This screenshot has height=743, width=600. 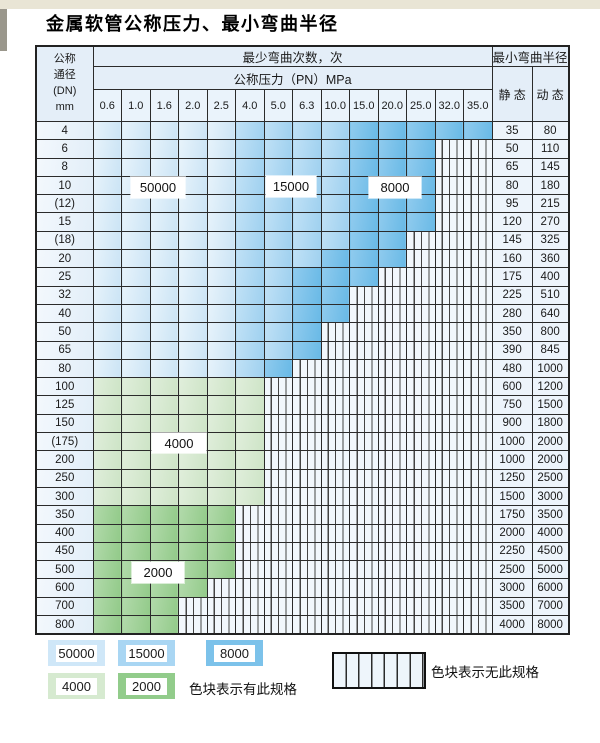 What do you see at coordinates (550, 222) in the screenshot?
I see `dynamic-radius-cell: 270` at bounding box center [550, 222].